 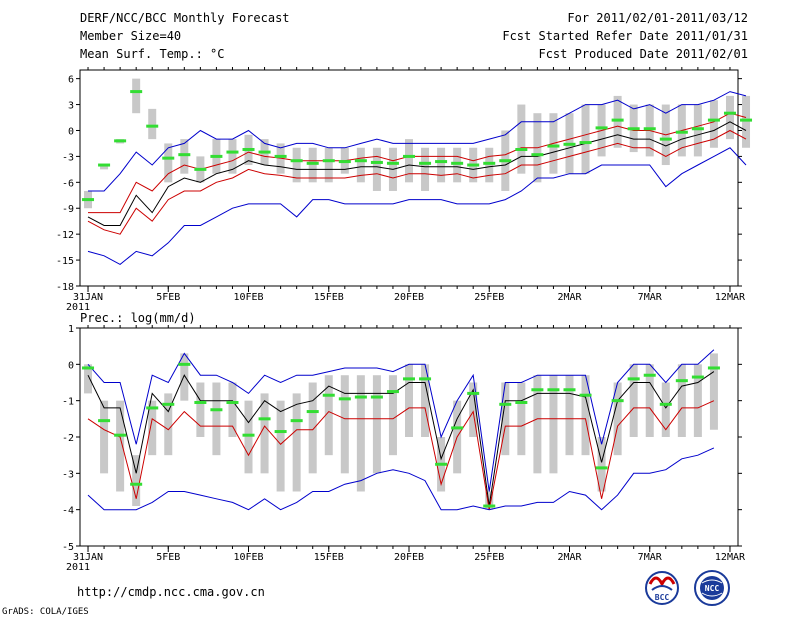 What do you see at coordinates (712, 588) in the screenshot?
I see `ncc-logo-lines` at bounding box center [712, 588].